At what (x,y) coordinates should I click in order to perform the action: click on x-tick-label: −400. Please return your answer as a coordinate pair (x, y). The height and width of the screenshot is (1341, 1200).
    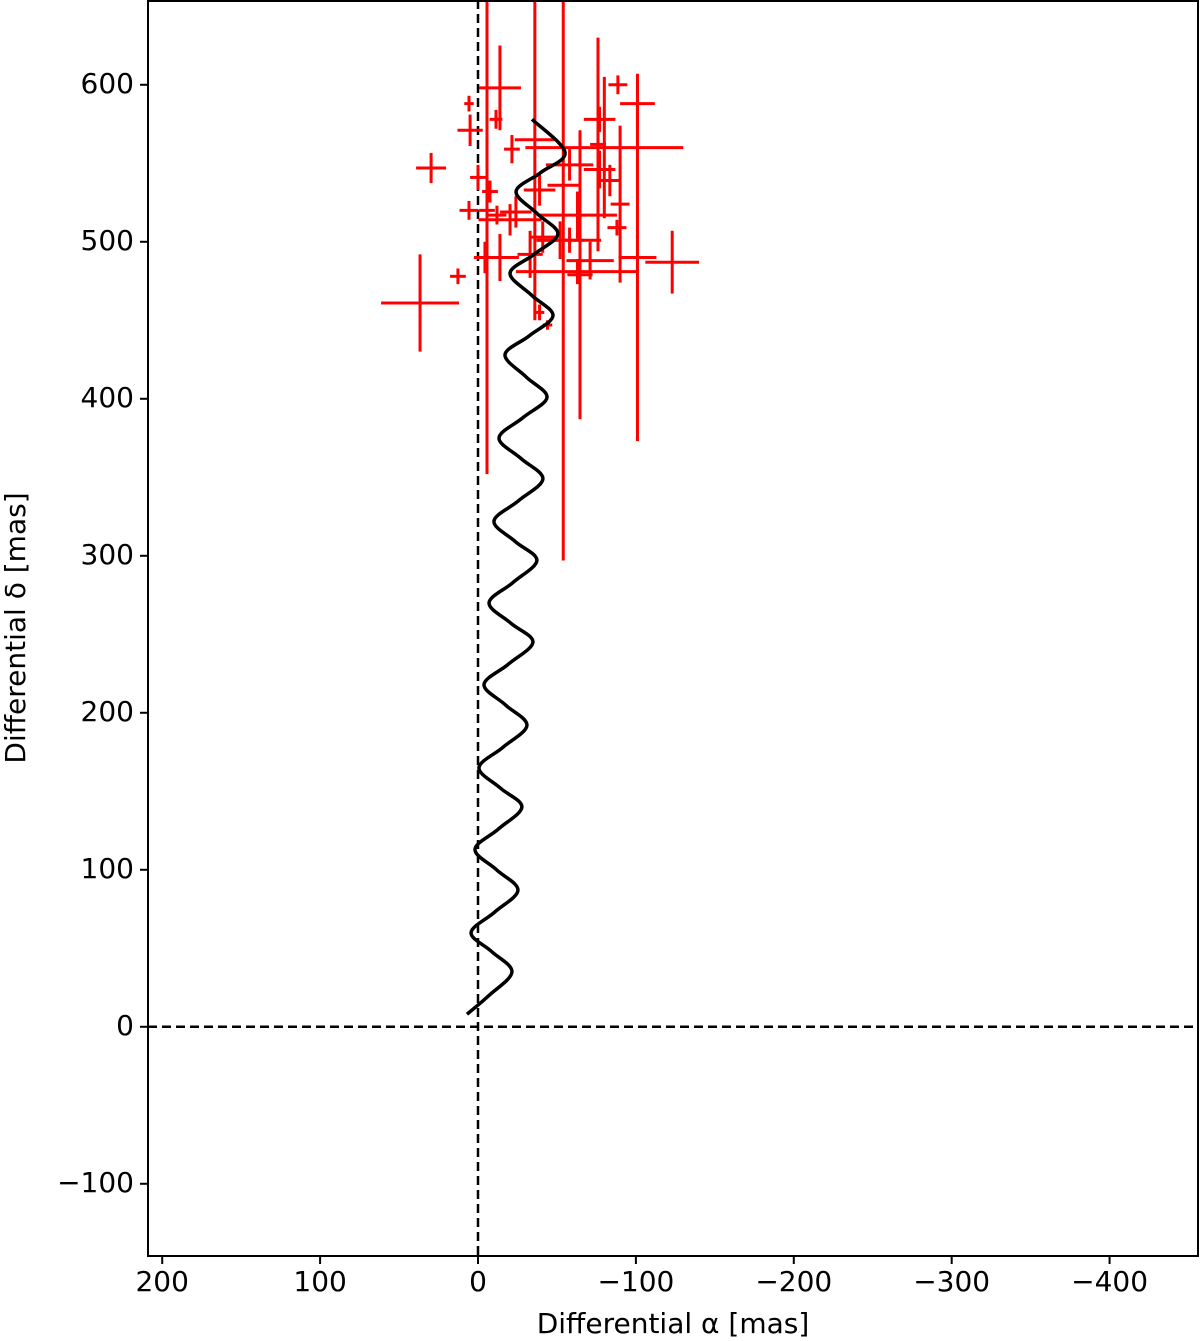
    Looking at the image, I should click on (1109, 1281).